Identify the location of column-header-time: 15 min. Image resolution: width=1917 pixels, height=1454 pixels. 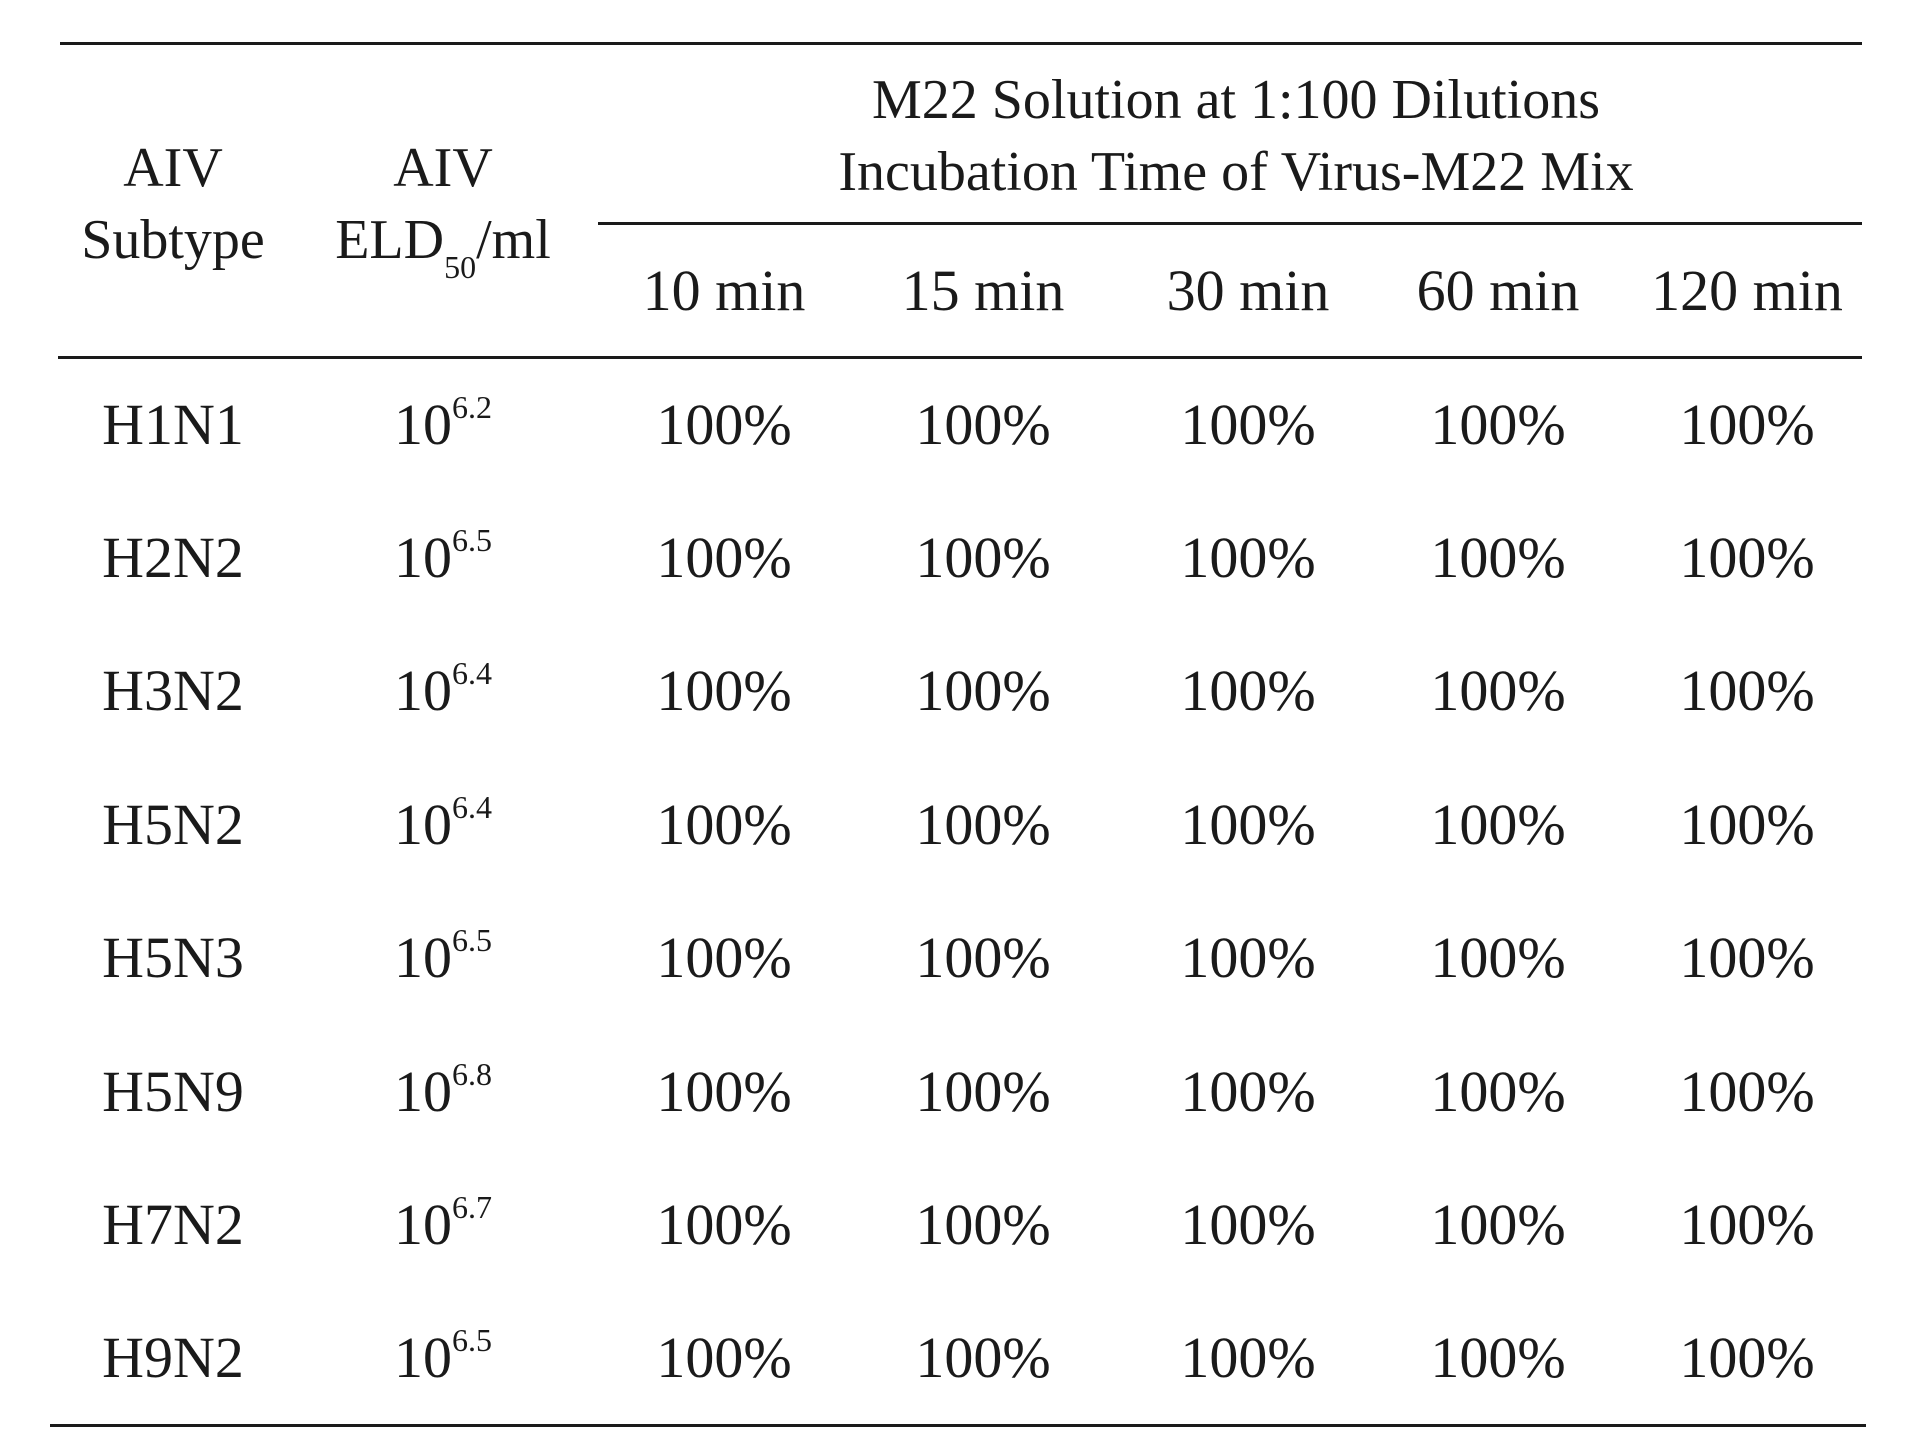
(983, 290).